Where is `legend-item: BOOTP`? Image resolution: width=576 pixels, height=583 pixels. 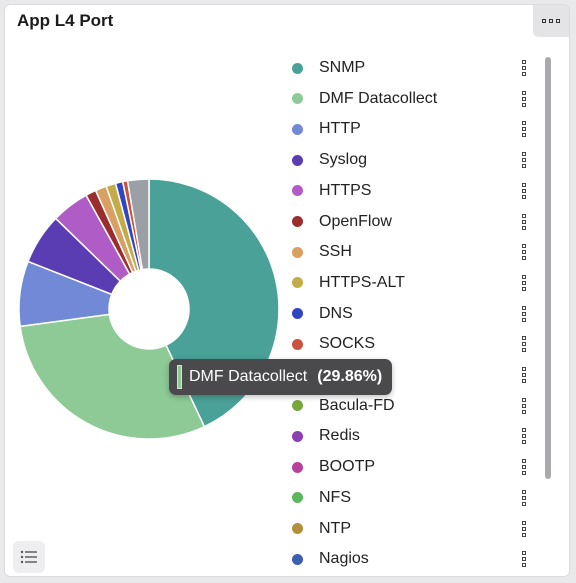
legend-item: BOOTP is located at coordinates (408, 467).